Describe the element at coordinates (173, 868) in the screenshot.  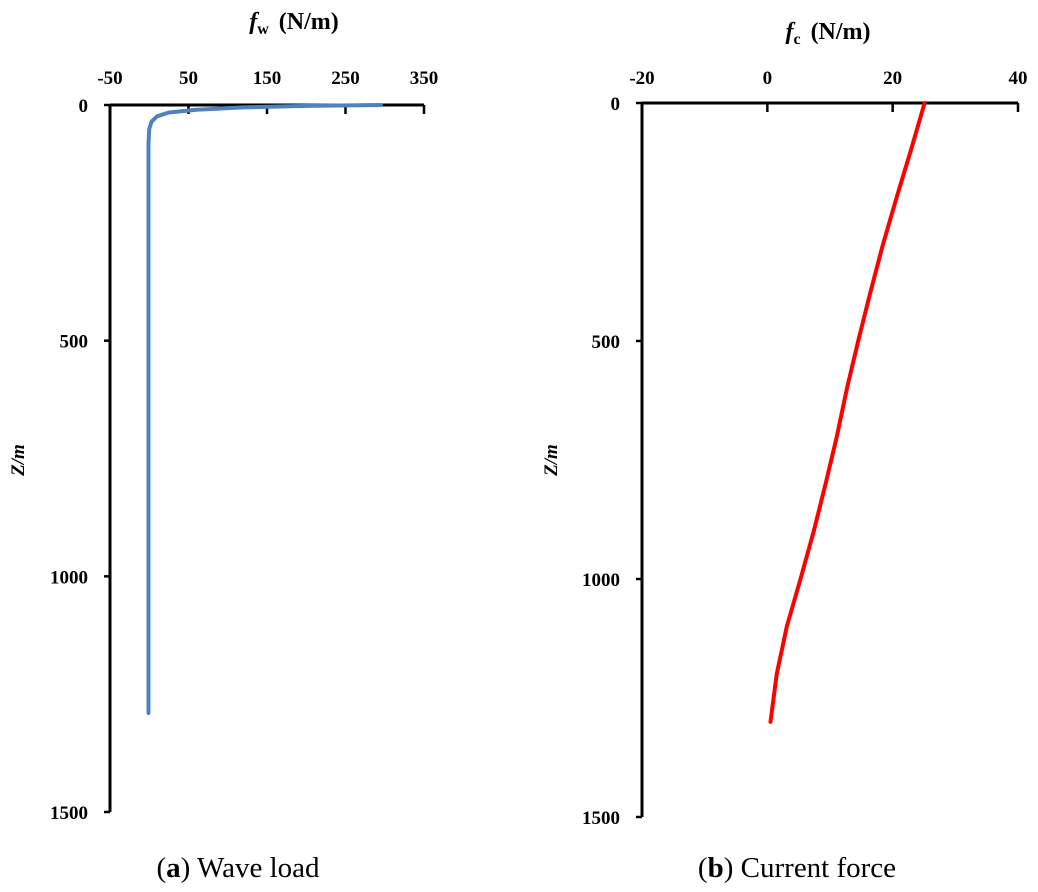
I see `caption-letter: a` at that location.